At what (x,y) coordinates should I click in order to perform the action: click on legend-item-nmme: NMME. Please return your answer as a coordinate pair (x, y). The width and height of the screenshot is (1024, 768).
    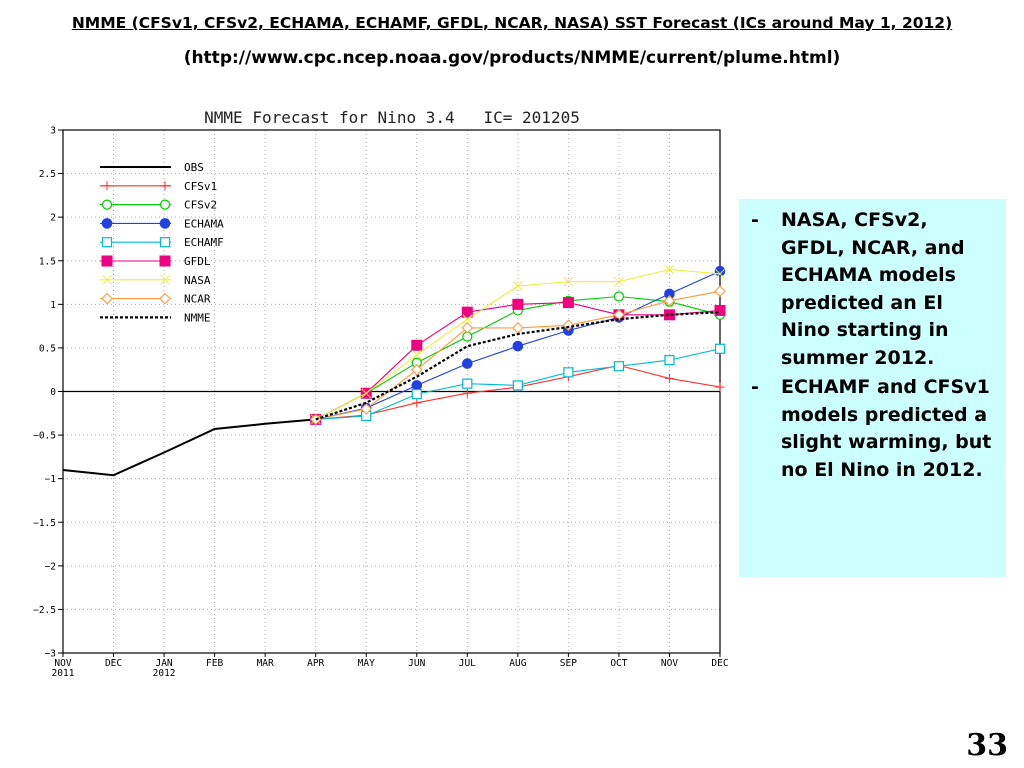
    Looking at the image, I should click on (155, 317).